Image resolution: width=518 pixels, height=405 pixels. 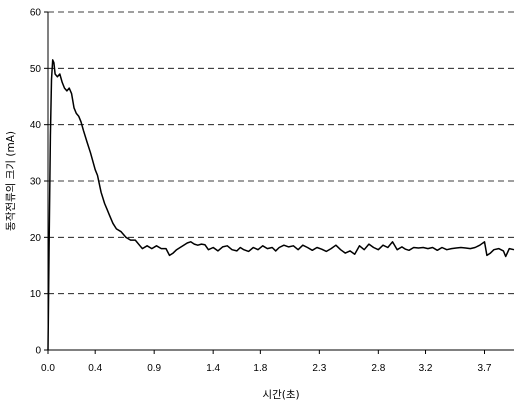 What do you see at coordinates (36, 125) in the screenshot?
I see `y-tick-label: 40` at bounding box center [36, 125].